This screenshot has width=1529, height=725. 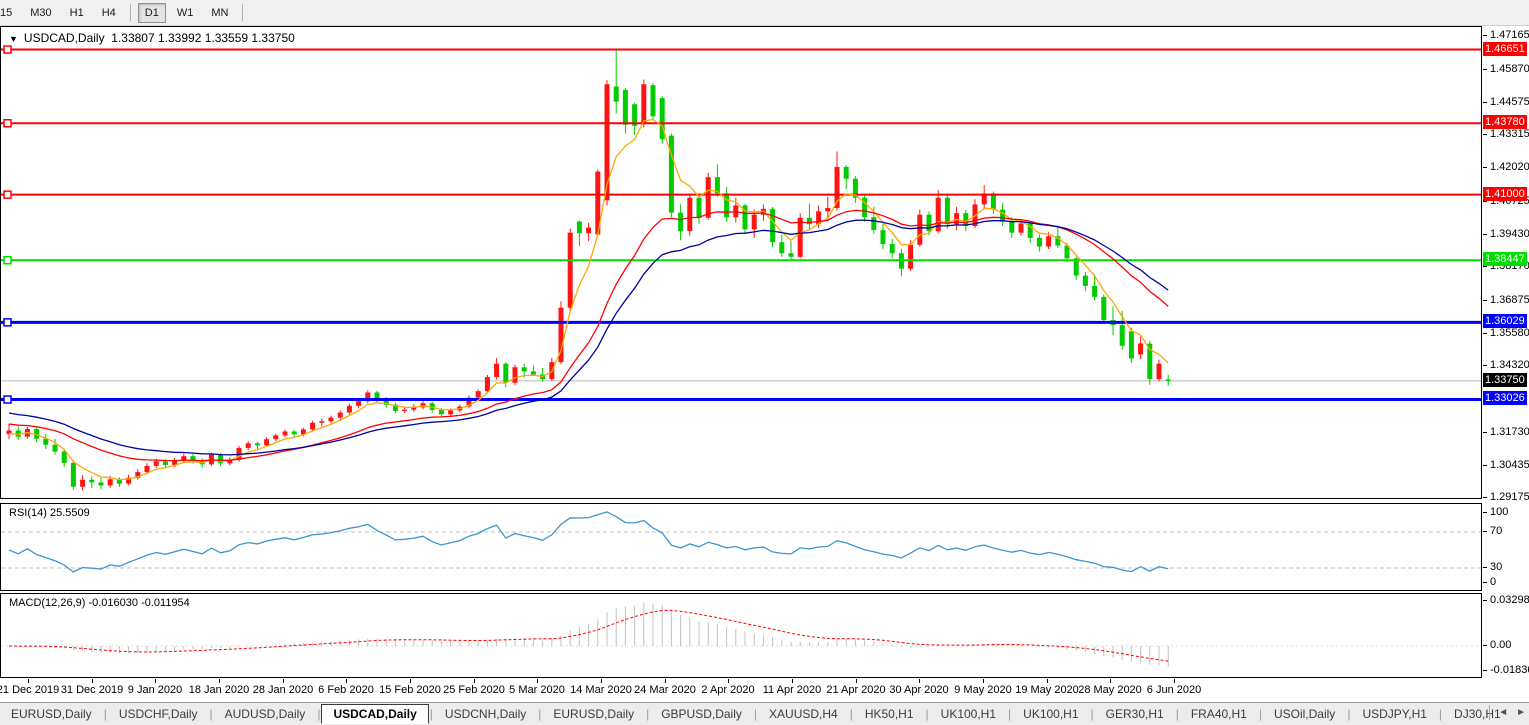 I want to click on timeframe-button-h4: H4, so click(x=108, y=12).